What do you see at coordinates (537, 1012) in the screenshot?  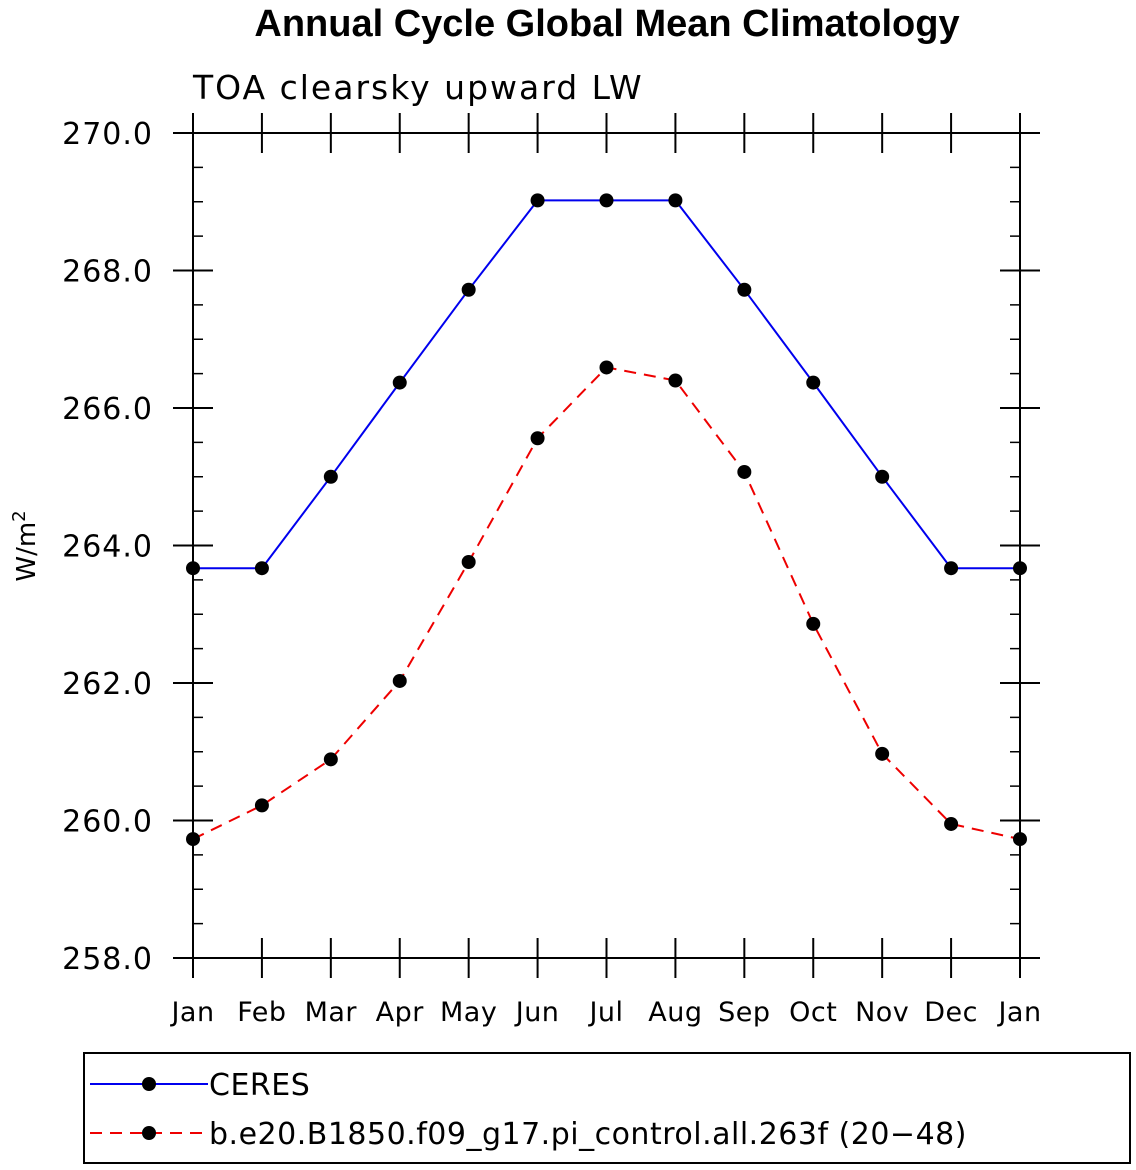 I see `x-tick-label: Jun` at bounding box center [537, 1012].